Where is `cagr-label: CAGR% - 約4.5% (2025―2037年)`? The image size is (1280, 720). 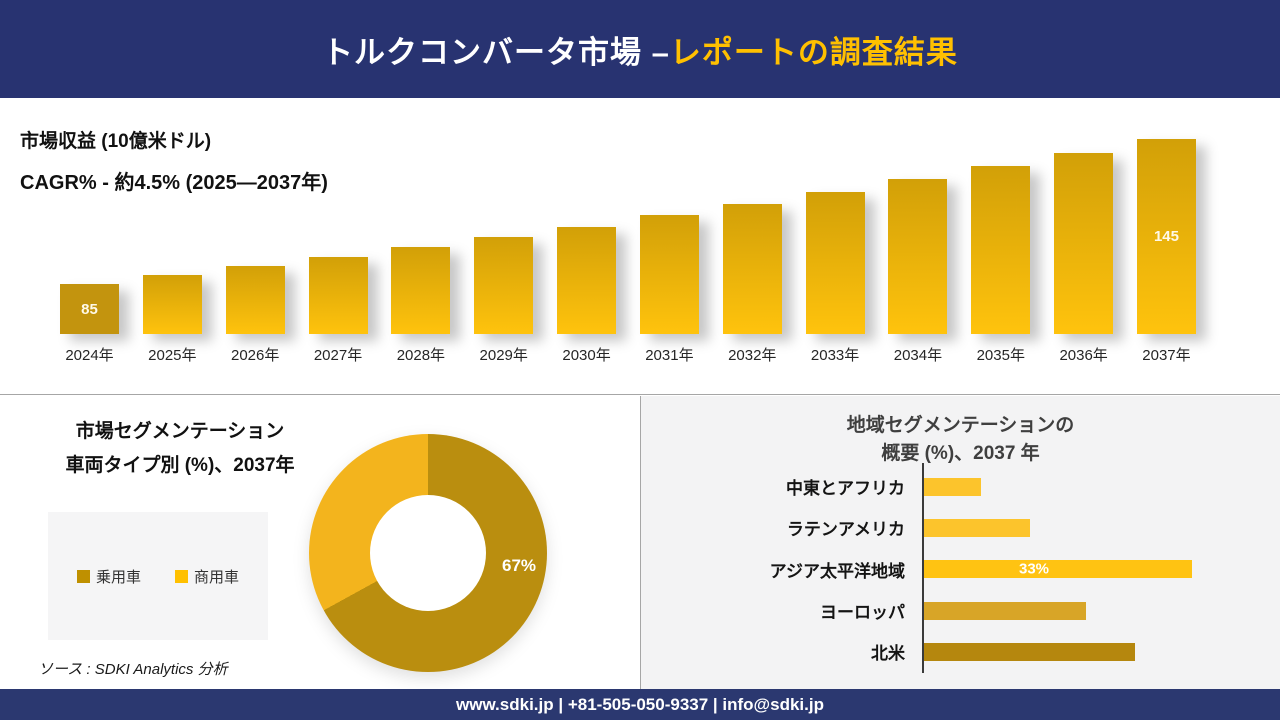 cagr-label: CAGR% - 約4.5% (2025―2037年) is located at coordinates (174, 183).